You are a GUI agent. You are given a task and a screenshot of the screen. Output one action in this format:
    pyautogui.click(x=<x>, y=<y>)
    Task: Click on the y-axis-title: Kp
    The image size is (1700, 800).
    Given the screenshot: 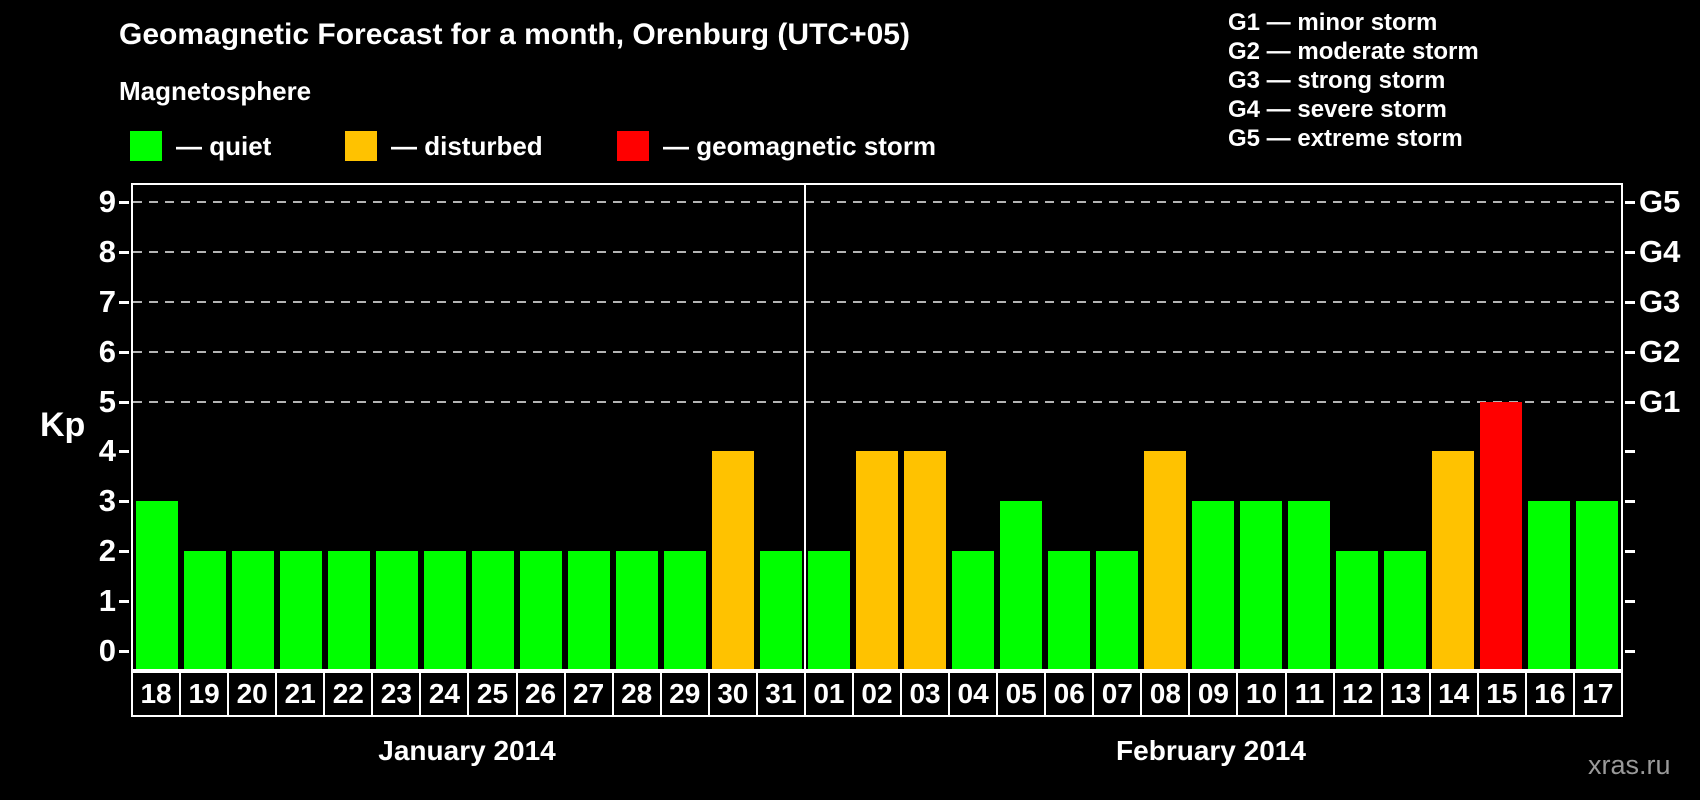 What is the action you would take?
    pyautogui.click(x=63, y=425)
    